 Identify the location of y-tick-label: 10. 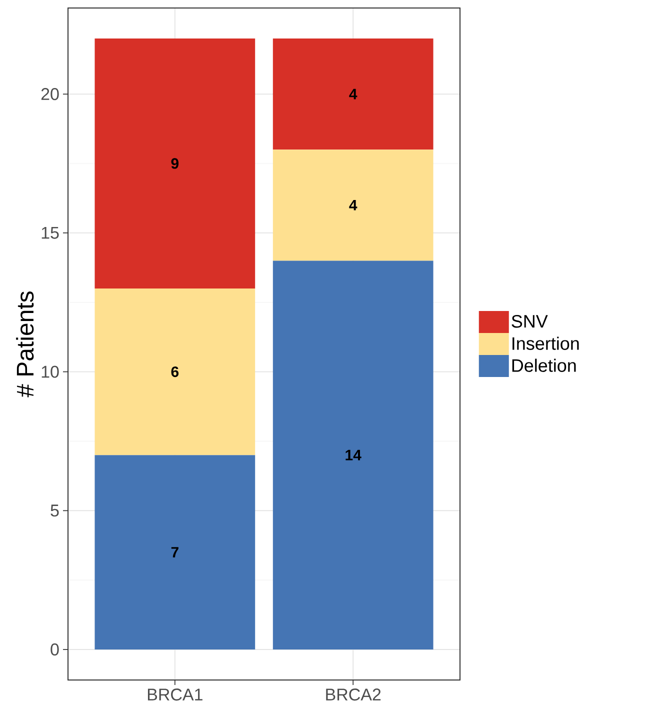
(50, 372).